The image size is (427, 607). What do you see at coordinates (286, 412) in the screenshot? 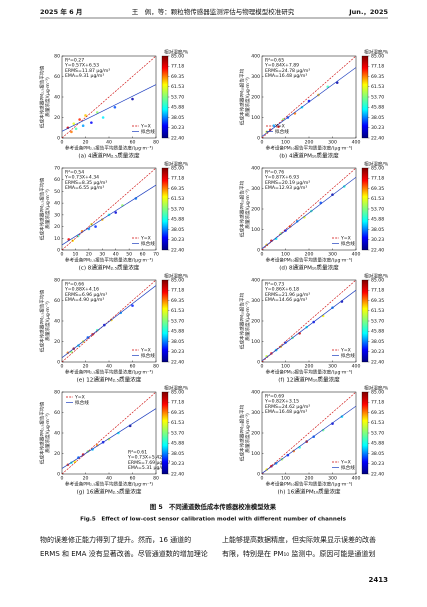
I see `stat-text: EMA=16.48 μg/m³` at bounding box center [286, 412].